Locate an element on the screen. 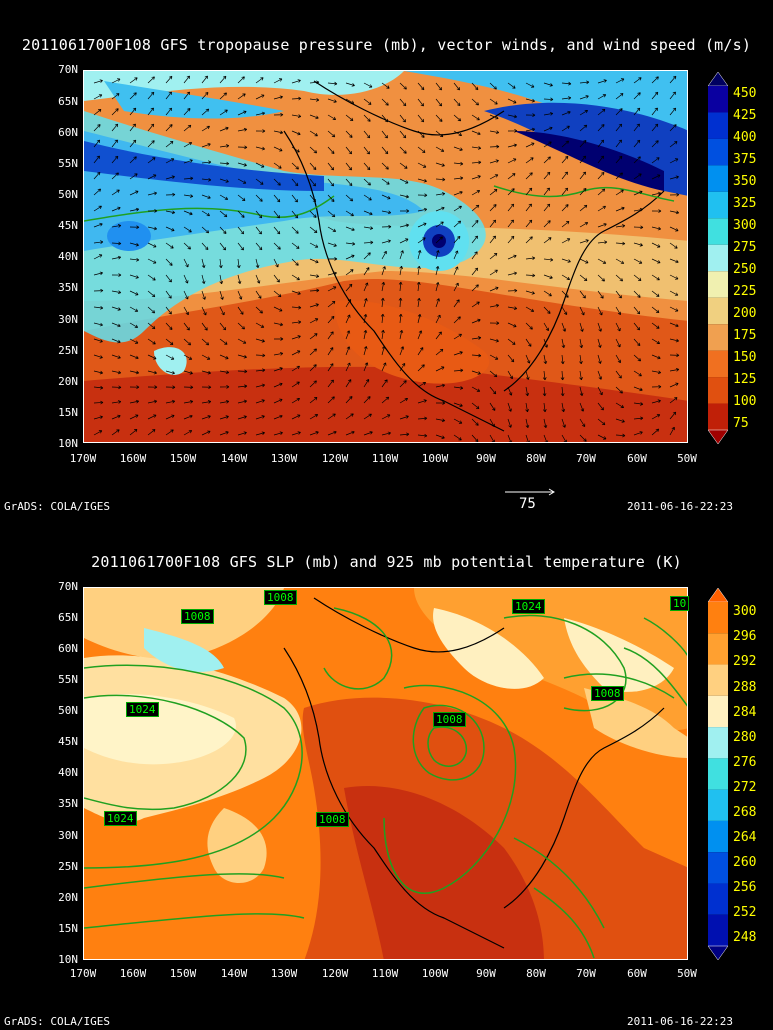  colorbar-cap-bottom is located at coordinates (718, 436).